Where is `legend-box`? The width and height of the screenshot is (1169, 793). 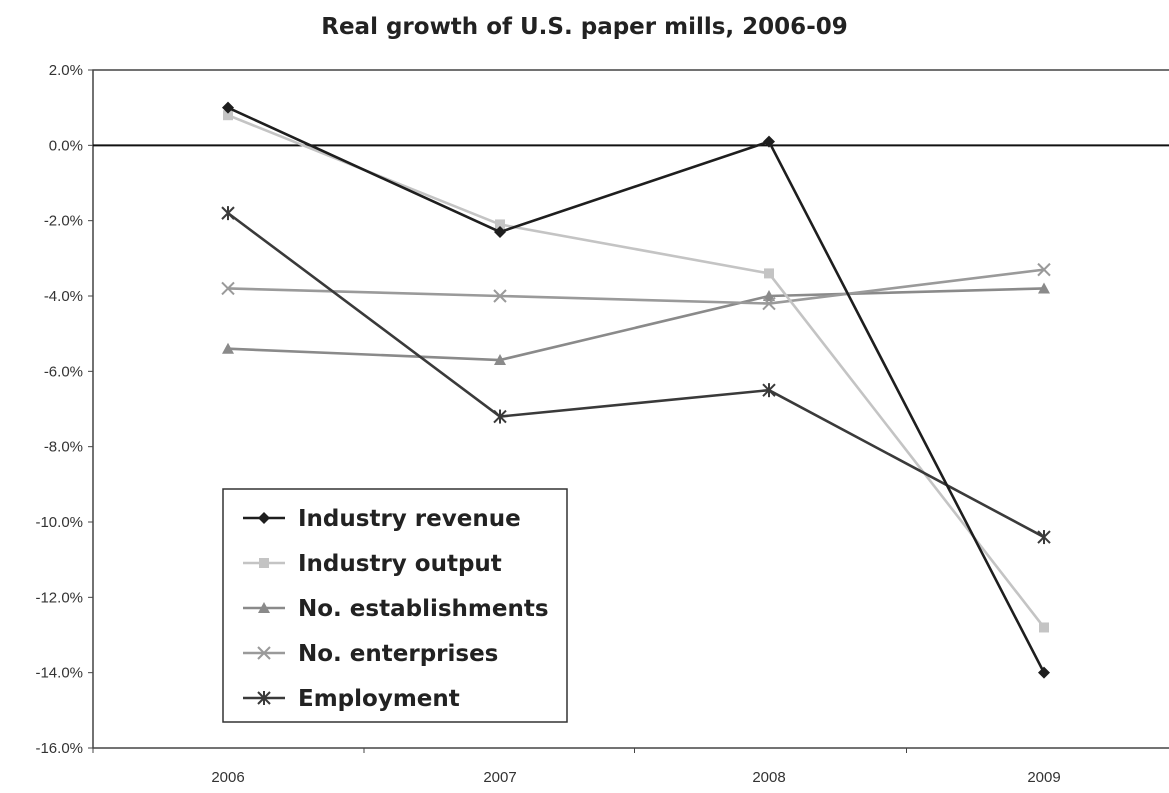
legend-box is located at coordinates (395, 605).